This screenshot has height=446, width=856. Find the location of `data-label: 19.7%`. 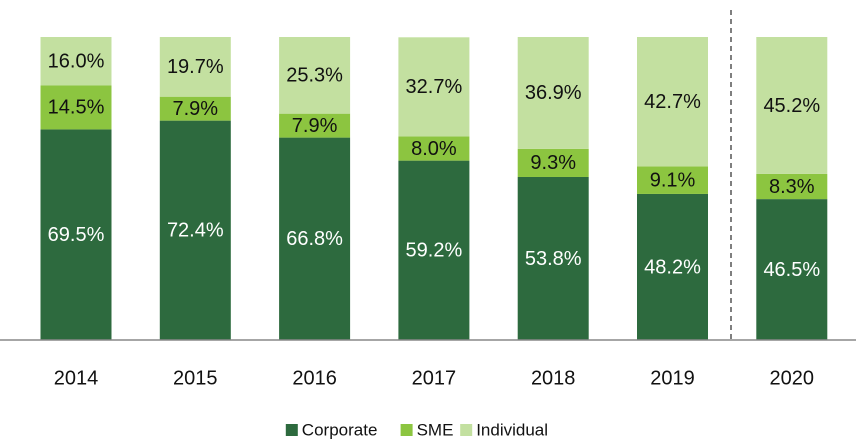

data-label: 19.7% is located at coordinates (195, 67).